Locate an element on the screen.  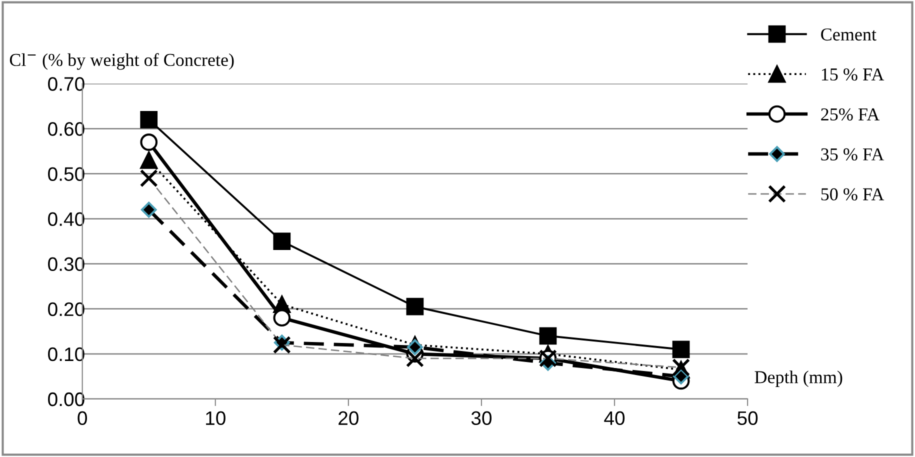
x-axis-title: Depth (mm) is located at coordinates (798, 378).